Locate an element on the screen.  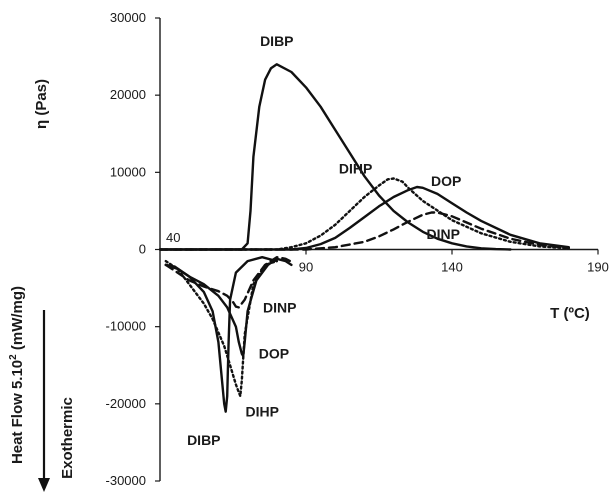
y-tick-label: 30000 is located at coordinates (128, 17).